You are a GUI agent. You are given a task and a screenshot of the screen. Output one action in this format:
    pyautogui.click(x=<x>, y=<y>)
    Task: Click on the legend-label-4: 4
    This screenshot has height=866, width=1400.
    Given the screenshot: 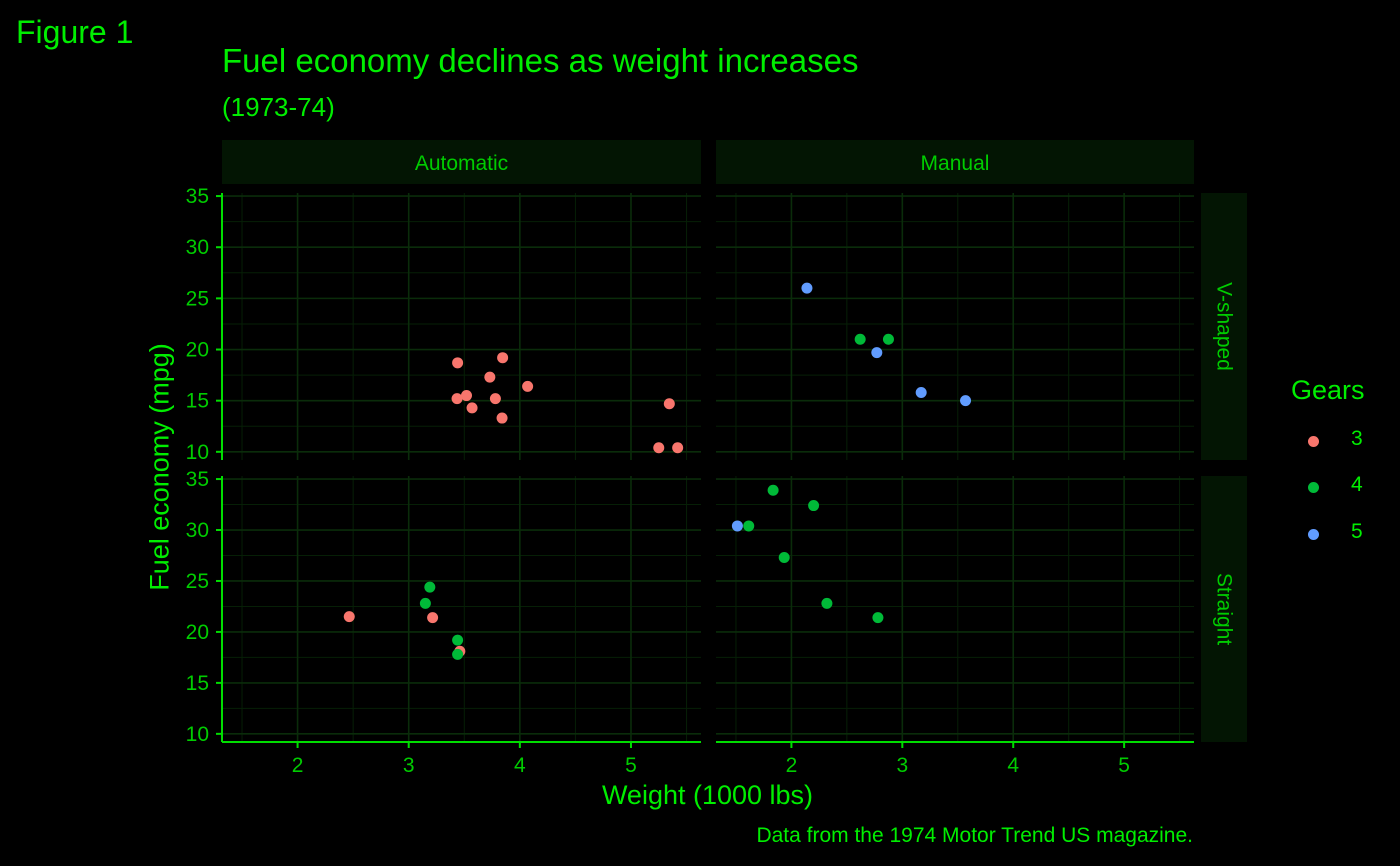 What is the action you would take?
    pyautogui.click(x=1357, y=484)
    